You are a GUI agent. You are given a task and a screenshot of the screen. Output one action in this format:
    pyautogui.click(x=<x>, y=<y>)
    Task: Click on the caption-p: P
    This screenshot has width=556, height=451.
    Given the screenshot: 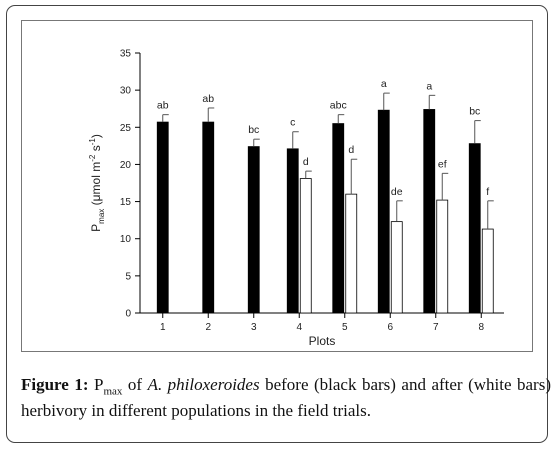 What is the action you would take?
    pyautogui.click(x=99, y=384)
    